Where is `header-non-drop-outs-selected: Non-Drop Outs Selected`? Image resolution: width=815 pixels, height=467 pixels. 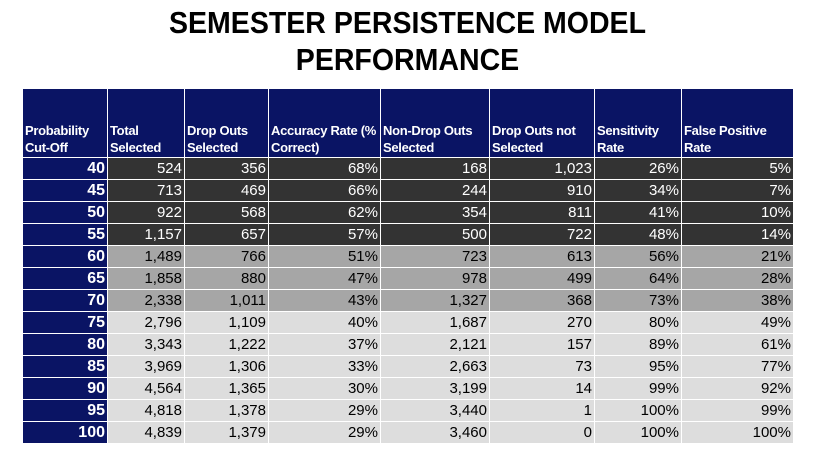
header-non-drop-outs-selected: Non-Drop Outs Selected is located at coordinates (435, 123).